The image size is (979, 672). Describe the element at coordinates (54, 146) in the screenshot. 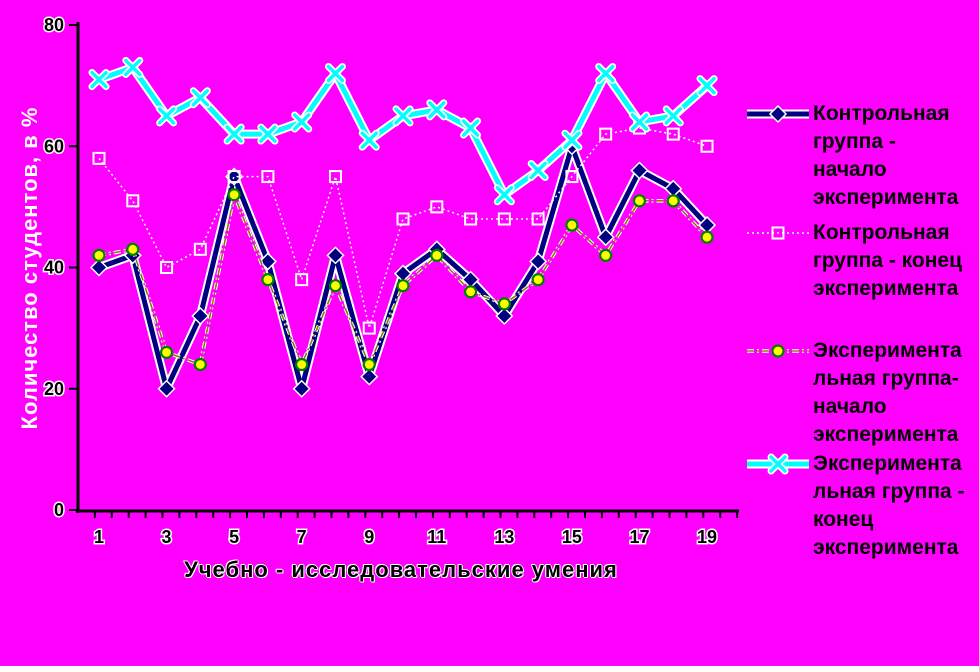

I see `tick-label: 60` at that location.